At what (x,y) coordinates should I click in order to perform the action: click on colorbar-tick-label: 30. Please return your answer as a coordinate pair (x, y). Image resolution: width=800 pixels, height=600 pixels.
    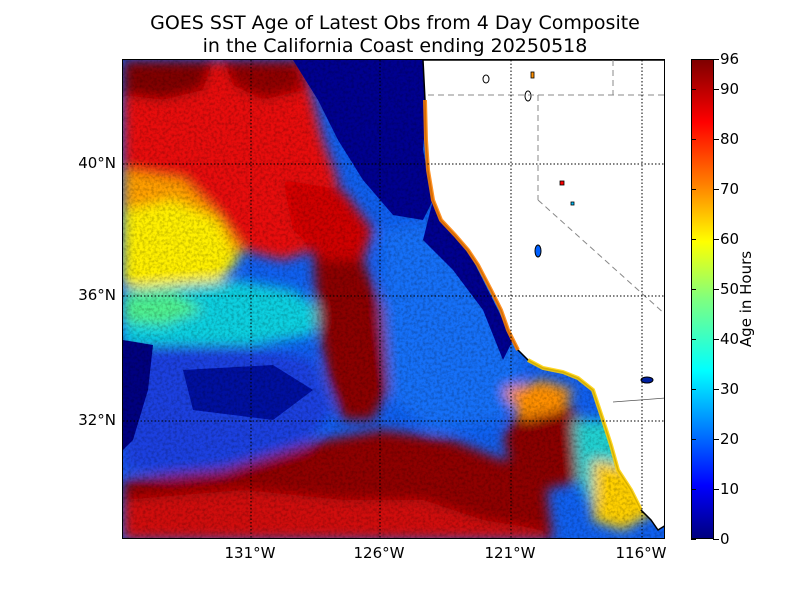
    Looking at the image, I should click on (730, 389).